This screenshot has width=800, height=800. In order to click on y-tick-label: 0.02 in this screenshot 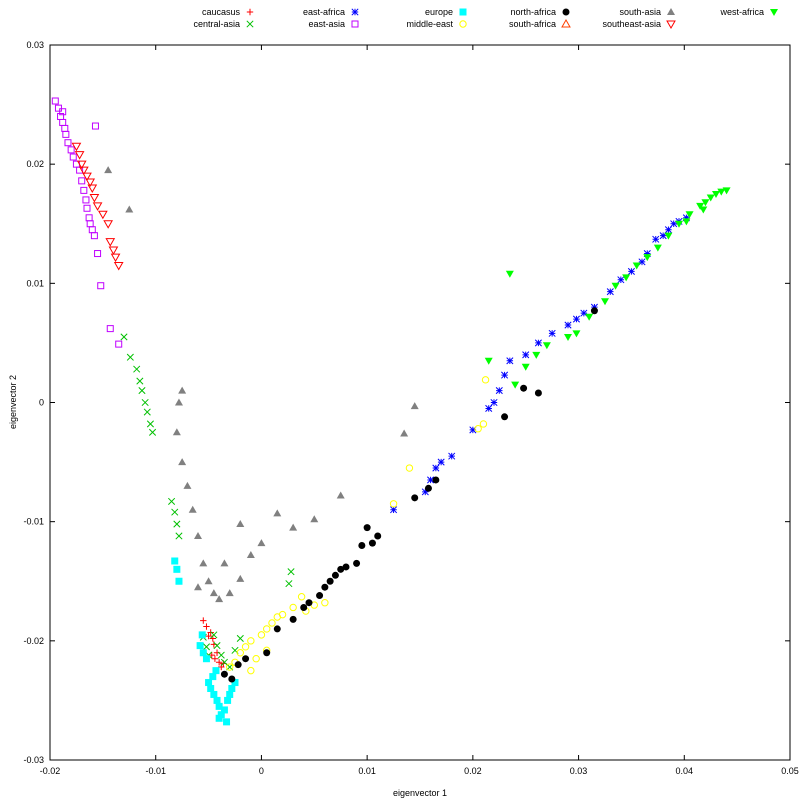, I will do `click(35, 164)`.